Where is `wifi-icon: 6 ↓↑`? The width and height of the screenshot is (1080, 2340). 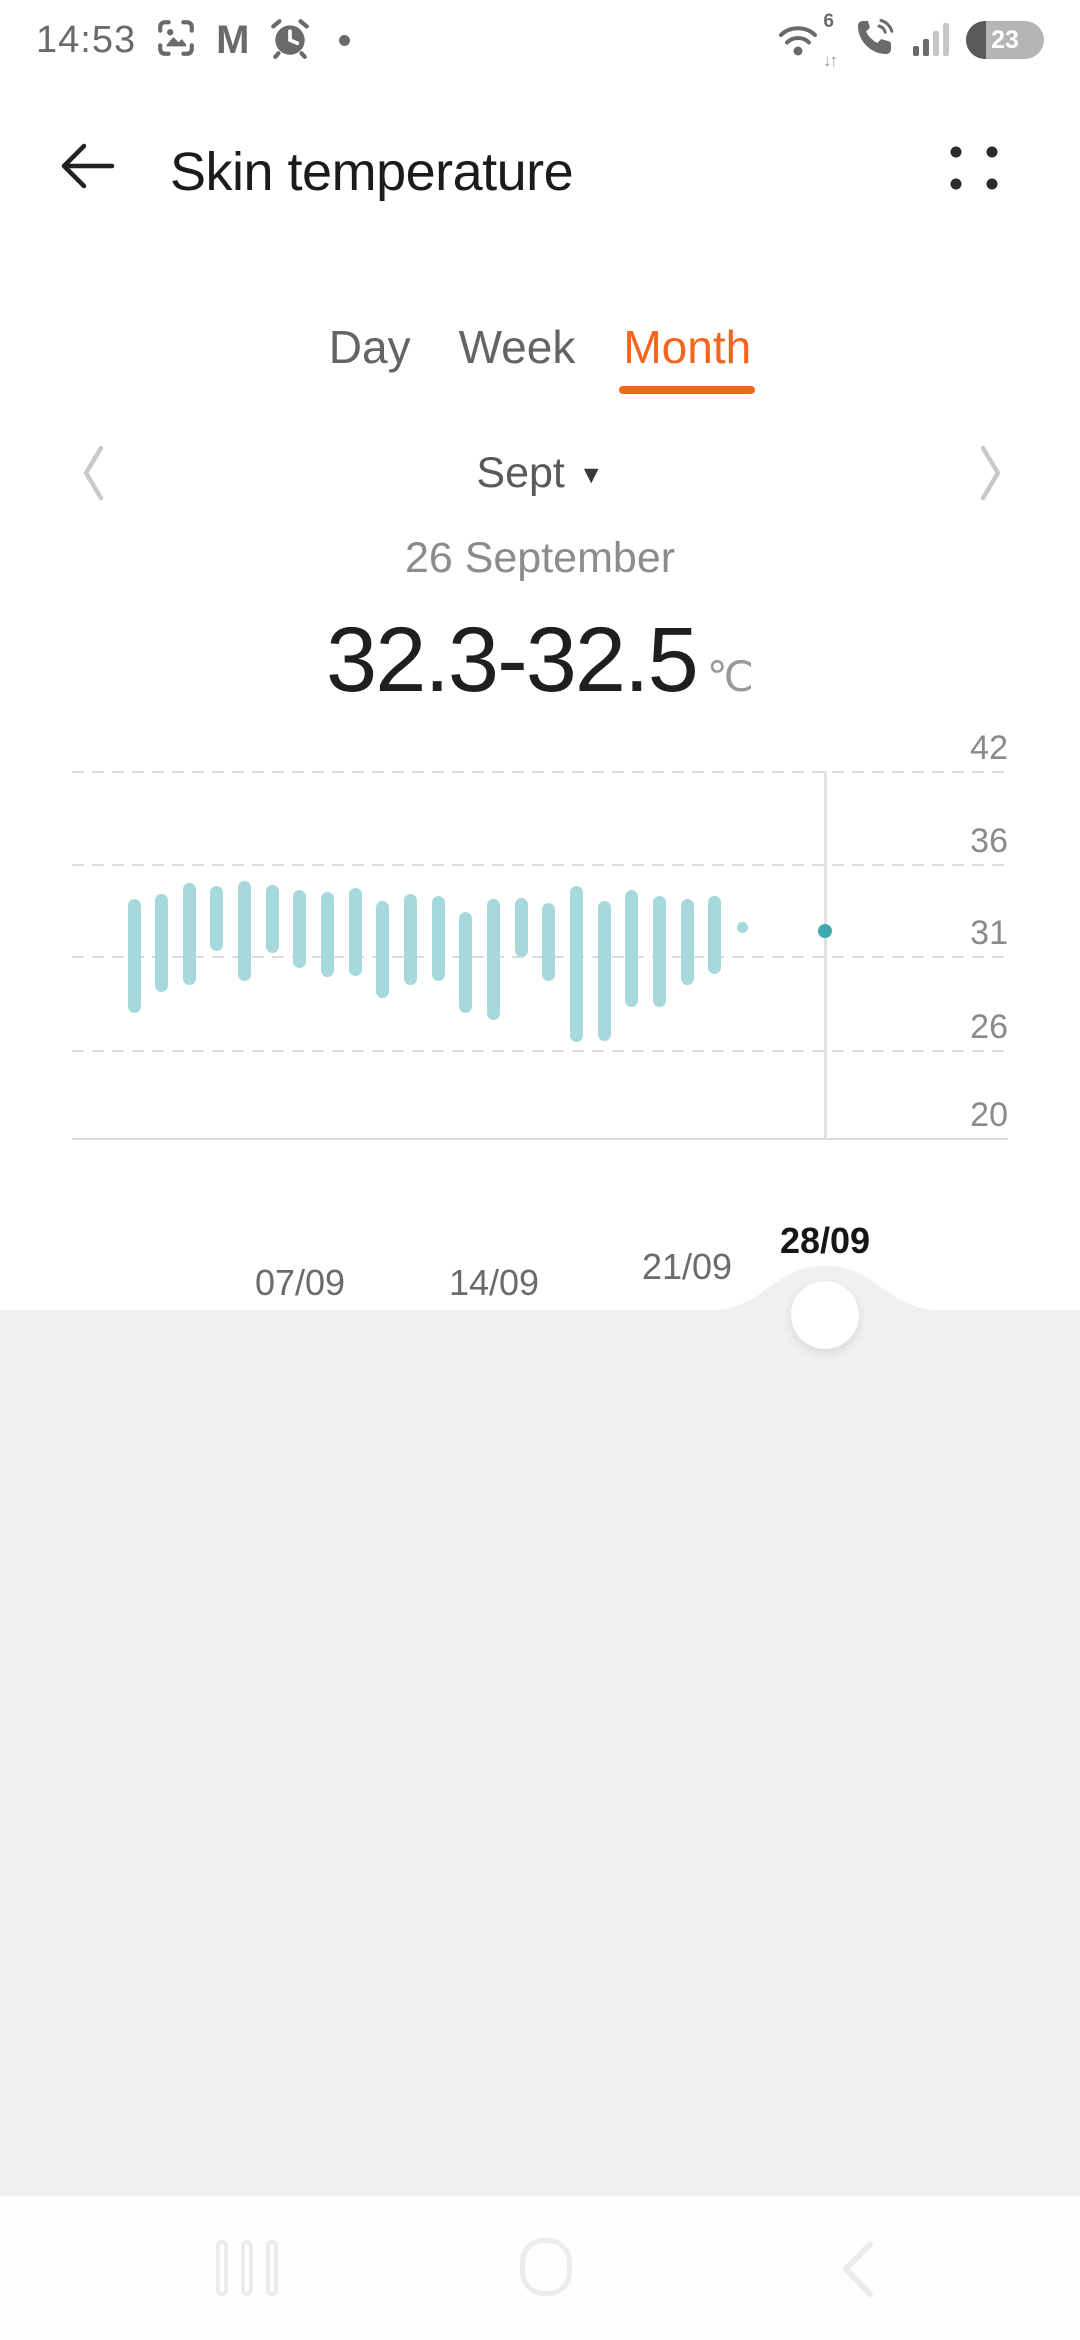 wifi-icon: 6 ↓↑ is located at coordinates (808, 40).